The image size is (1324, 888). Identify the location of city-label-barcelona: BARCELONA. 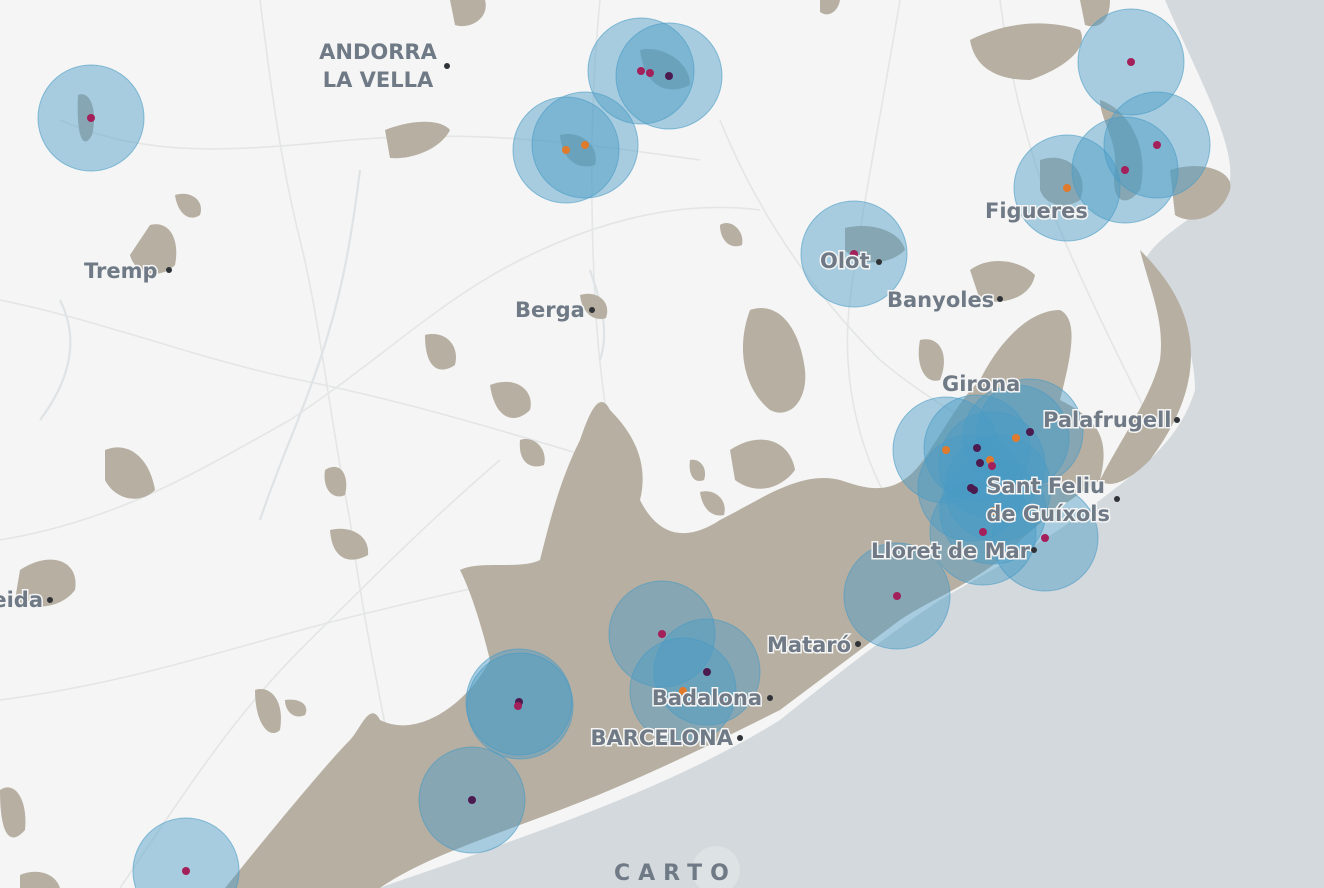
(662, 738).